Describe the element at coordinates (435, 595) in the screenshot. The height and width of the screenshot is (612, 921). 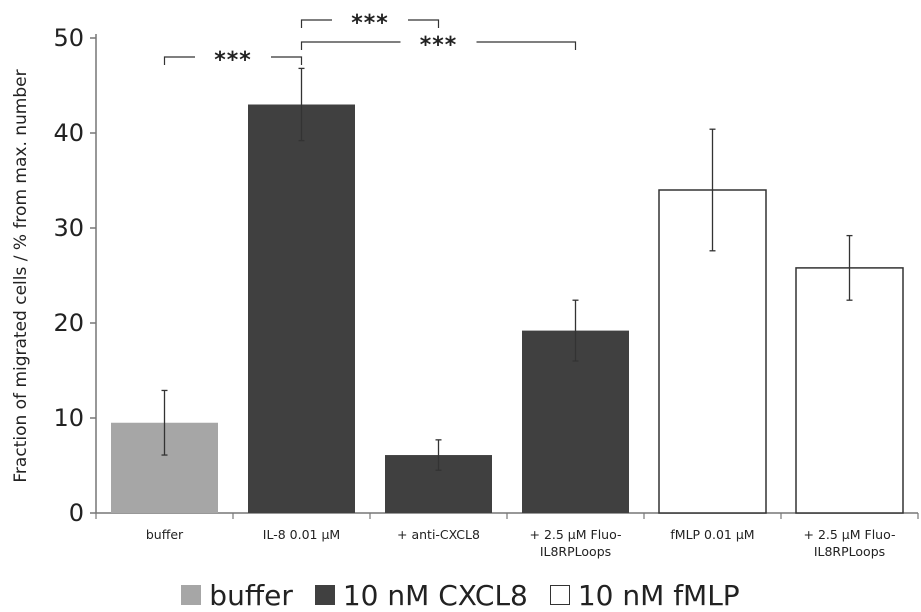
I see `legend-label-cxcl8: 10 nM CXCL8` at that location.